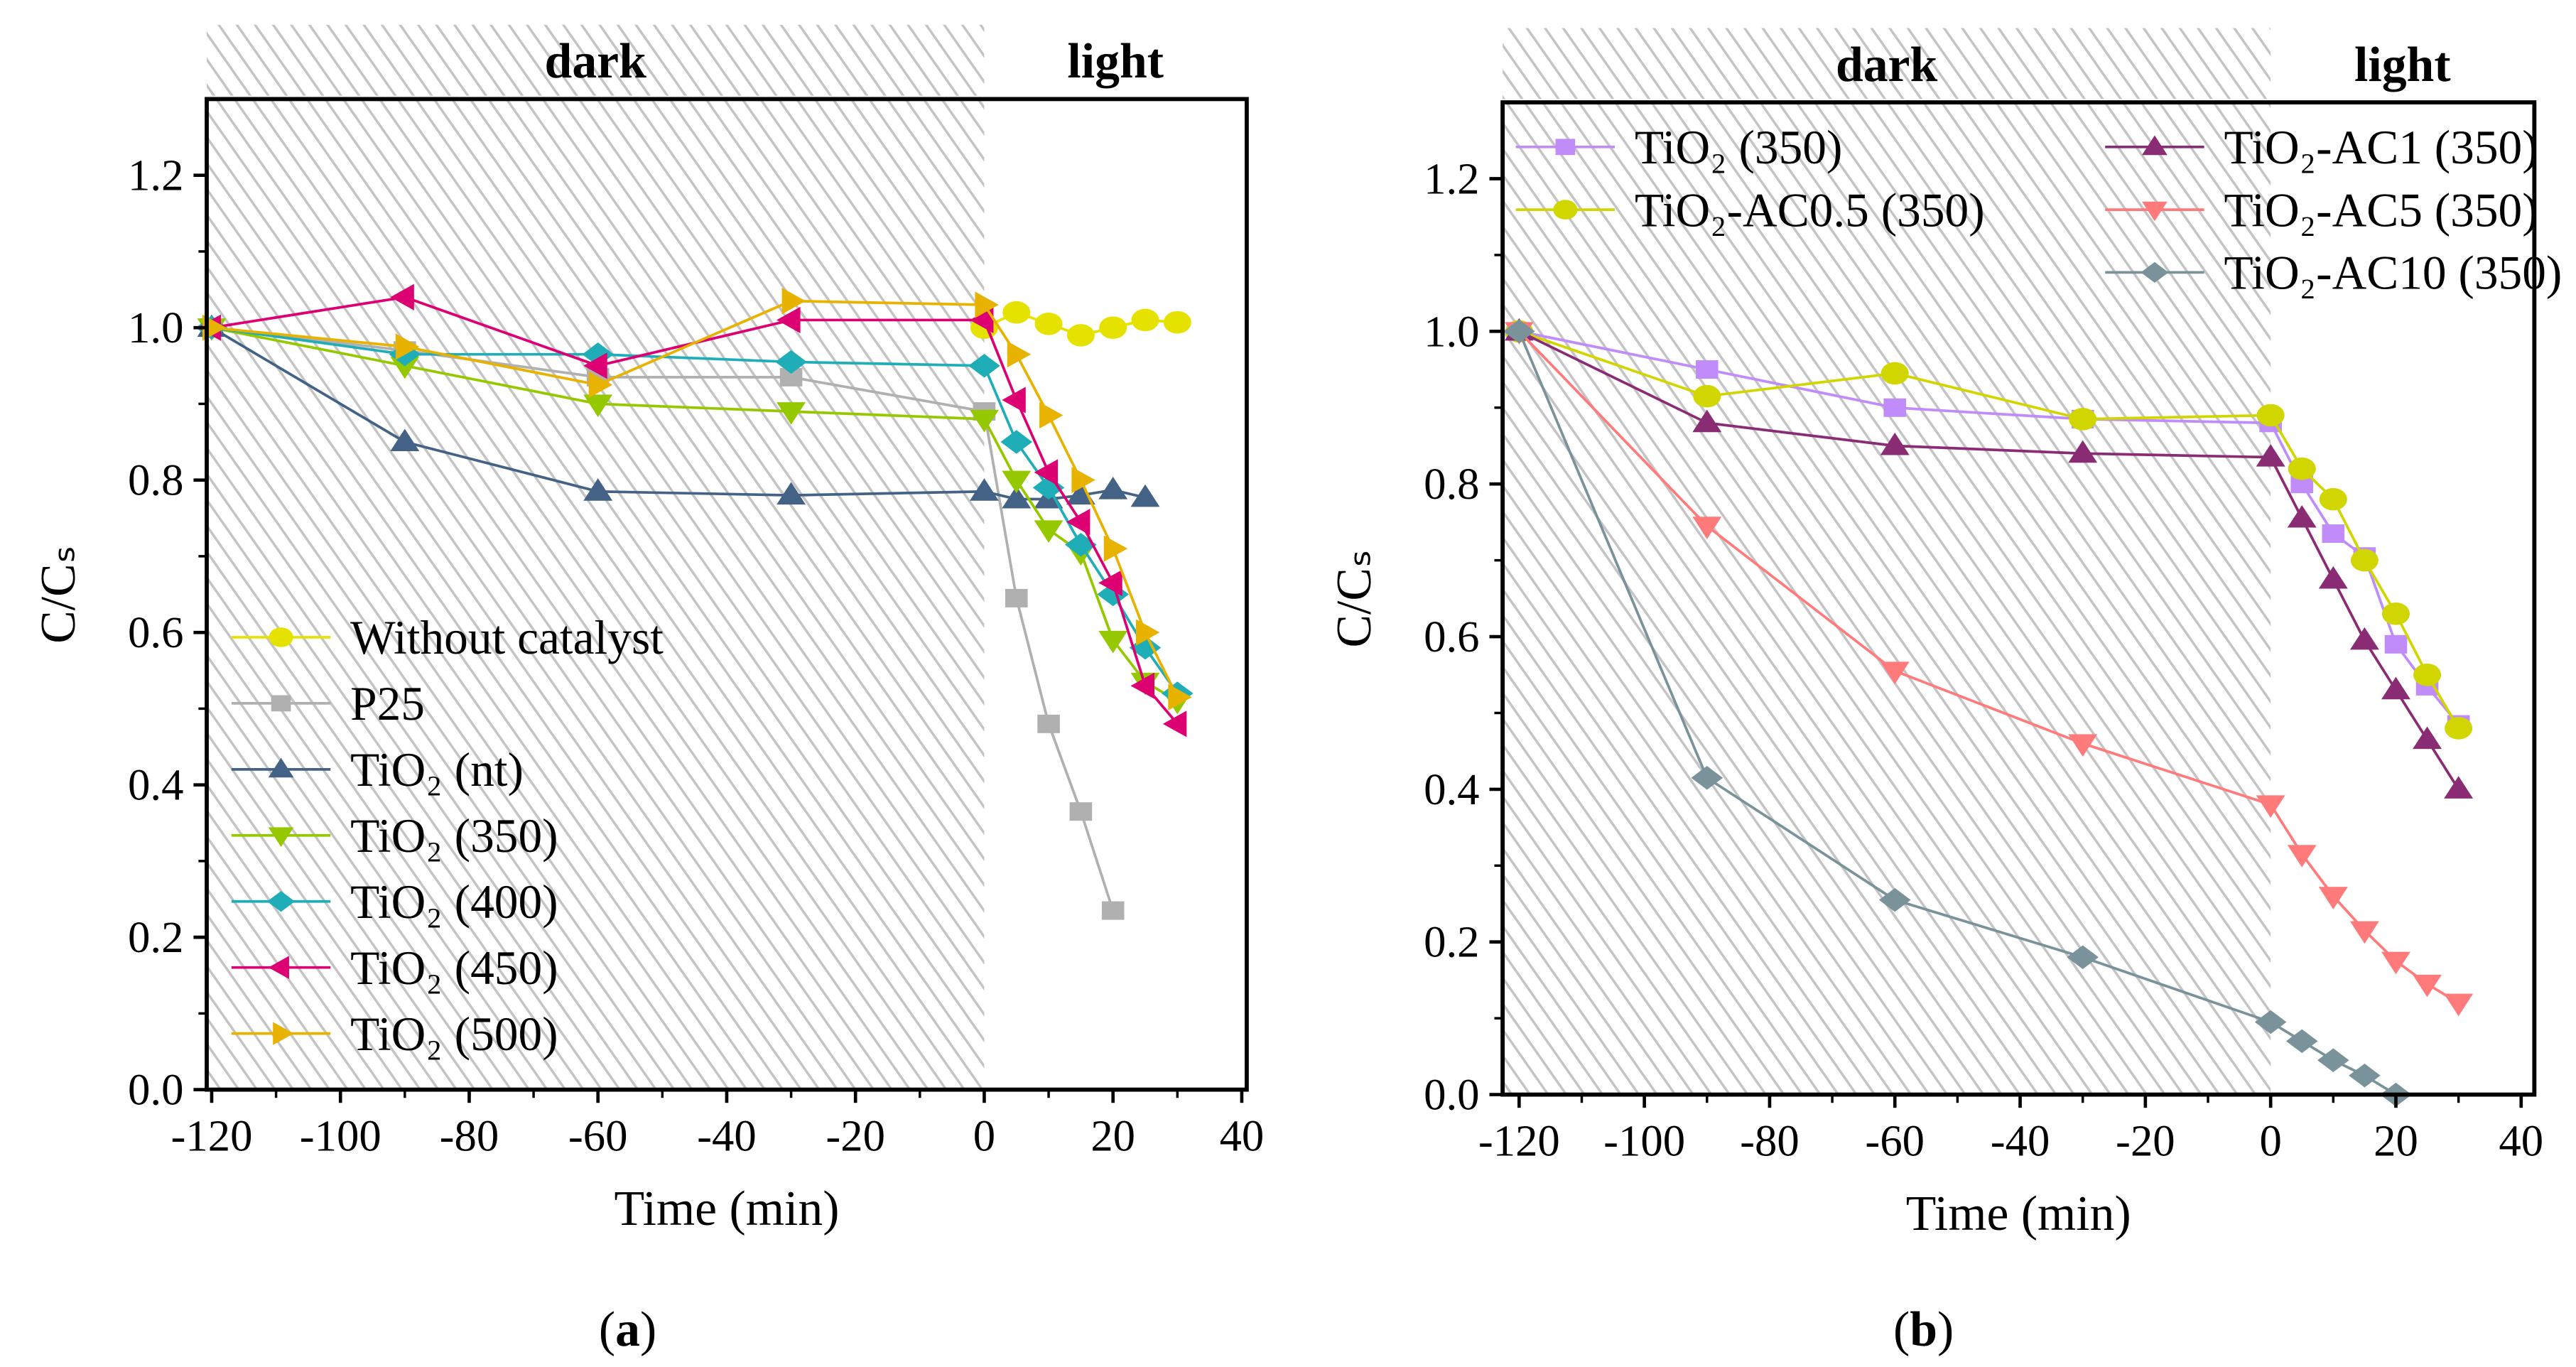 The width and height of the screenshot is (2576, 1367). Describe the element at coordinates (437, 770) in the screenshot. I see `legend-label: TiO₂ (nt)` at that location.